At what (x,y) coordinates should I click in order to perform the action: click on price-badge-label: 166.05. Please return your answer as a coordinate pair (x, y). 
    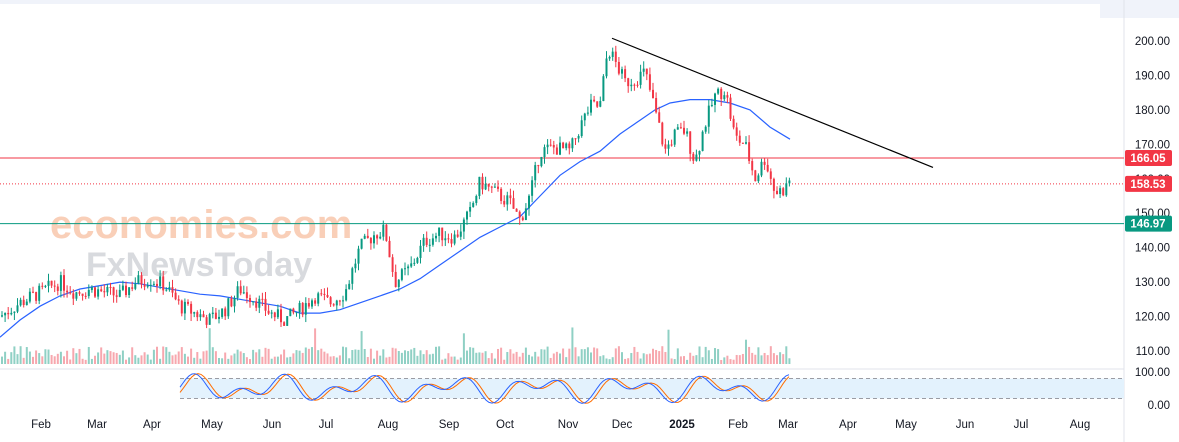
    Looking at the image, I should click on (1148, 159).